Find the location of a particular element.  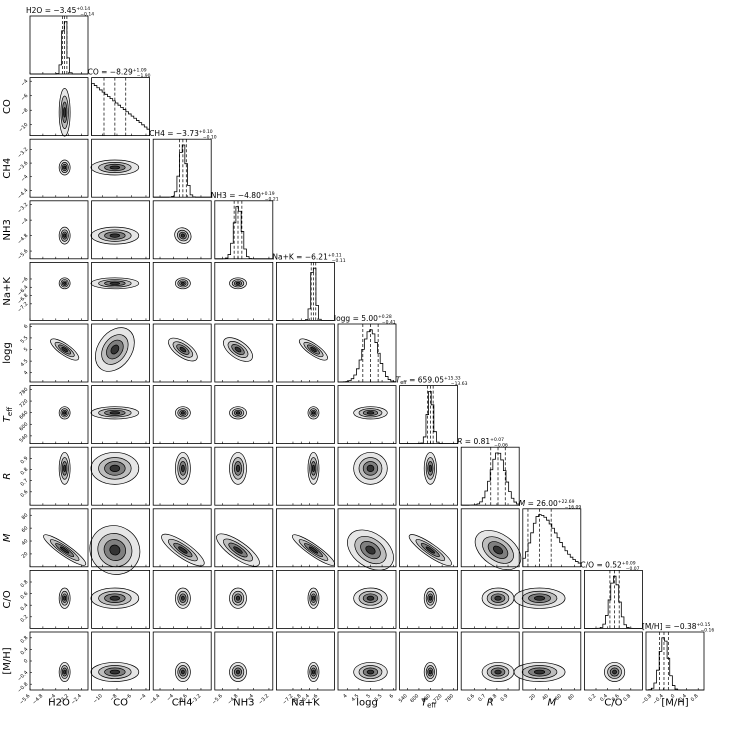

x-tick-label-10-1-2: −6 is located at coordinates (127, 697).